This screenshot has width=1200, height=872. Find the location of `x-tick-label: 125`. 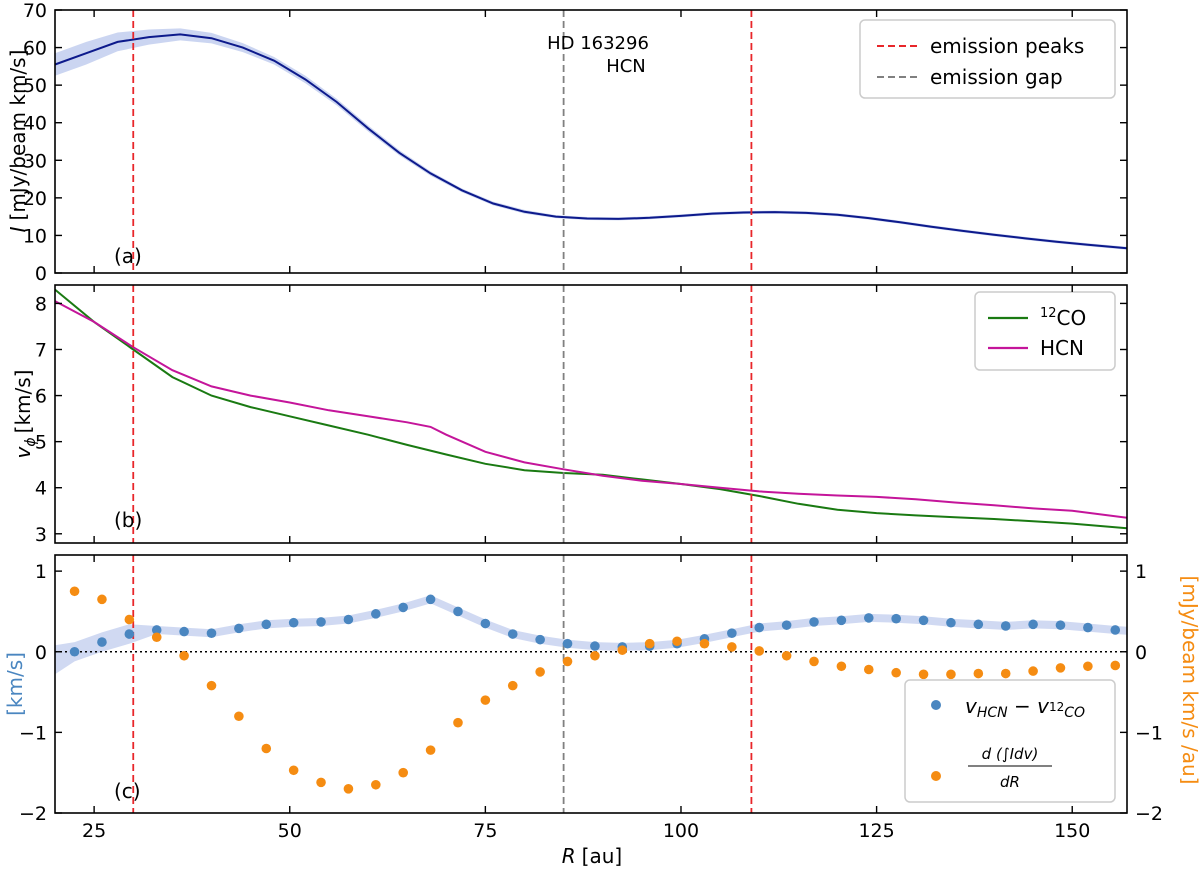

x-tick-label: 125 is located at coordinates (876, 831).